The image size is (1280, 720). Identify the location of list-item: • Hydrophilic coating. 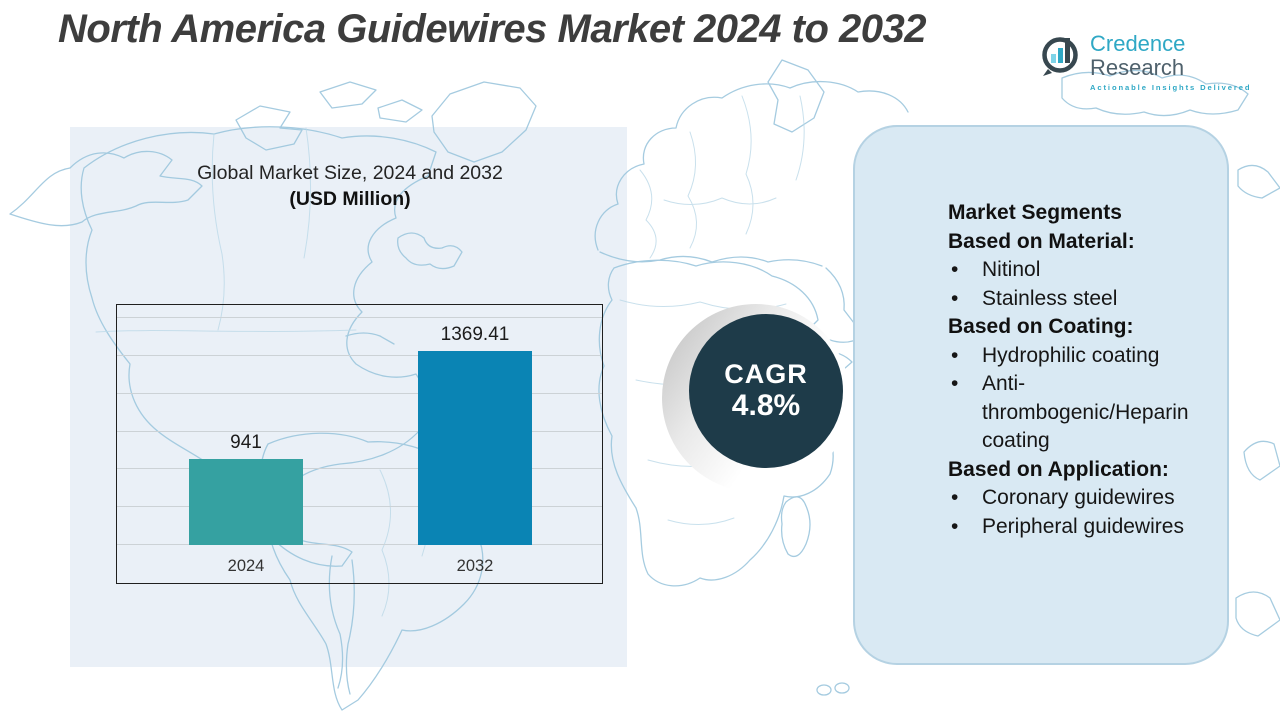
(1081, 356).